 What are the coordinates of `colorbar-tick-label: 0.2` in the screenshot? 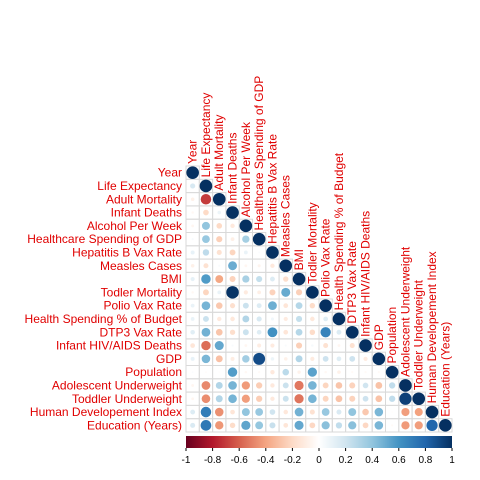 It's located at (346, 460).